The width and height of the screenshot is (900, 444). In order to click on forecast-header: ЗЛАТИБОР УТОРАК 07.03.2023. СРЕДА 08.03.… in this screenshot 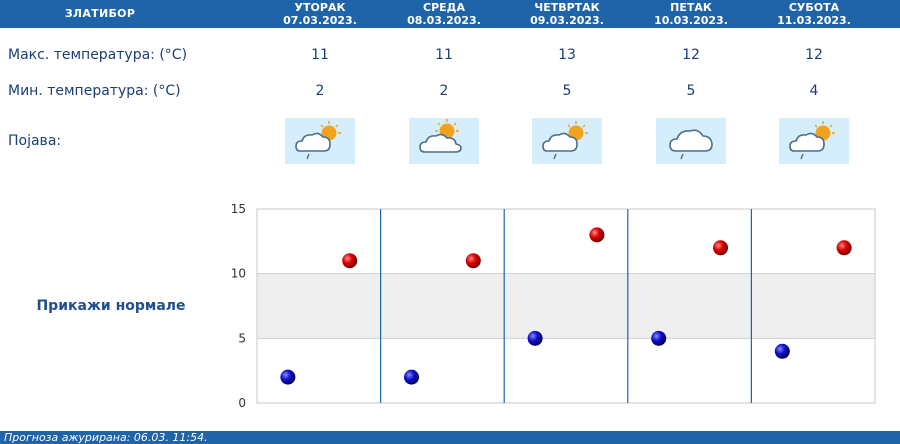, I will do `click(450, 14)`.